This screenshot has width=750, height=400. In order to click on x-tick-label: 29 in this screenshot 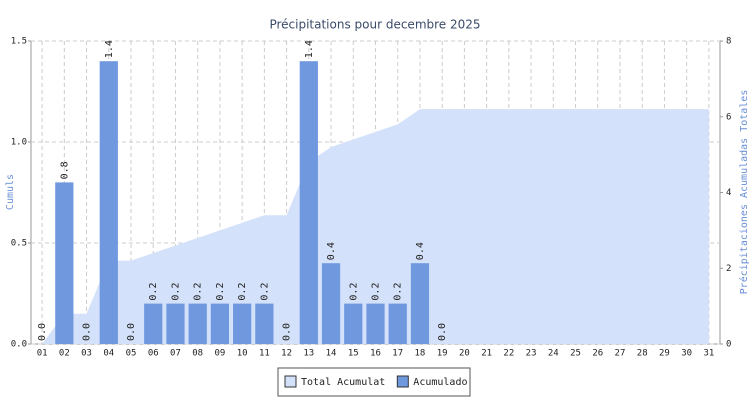, I will do `click(664, 354)`.